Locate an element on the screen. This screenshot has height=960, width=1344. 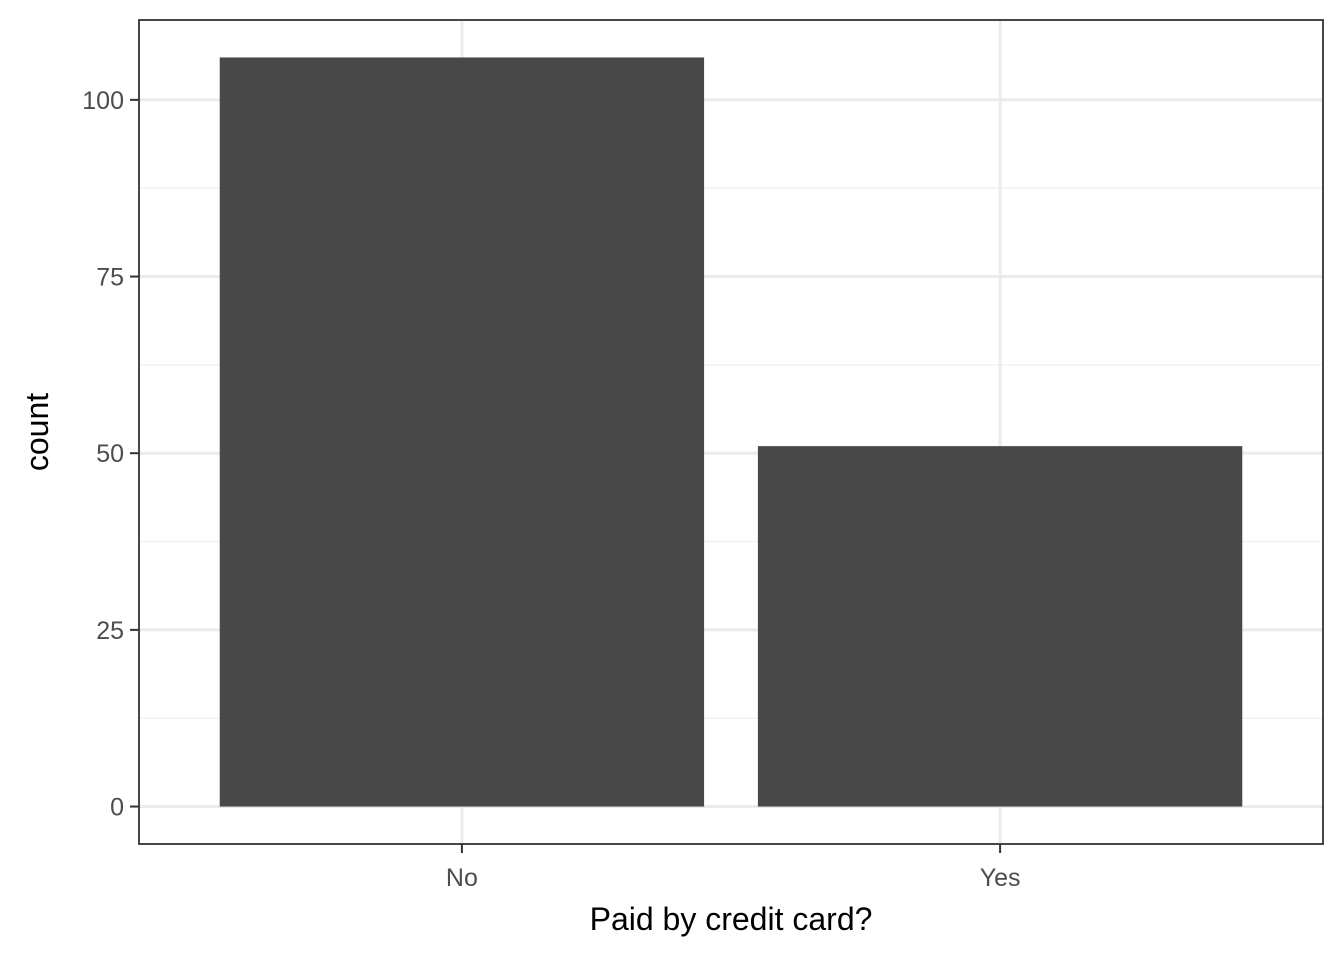
x-tick-label: Yes is located at coordinates (1000, 878).